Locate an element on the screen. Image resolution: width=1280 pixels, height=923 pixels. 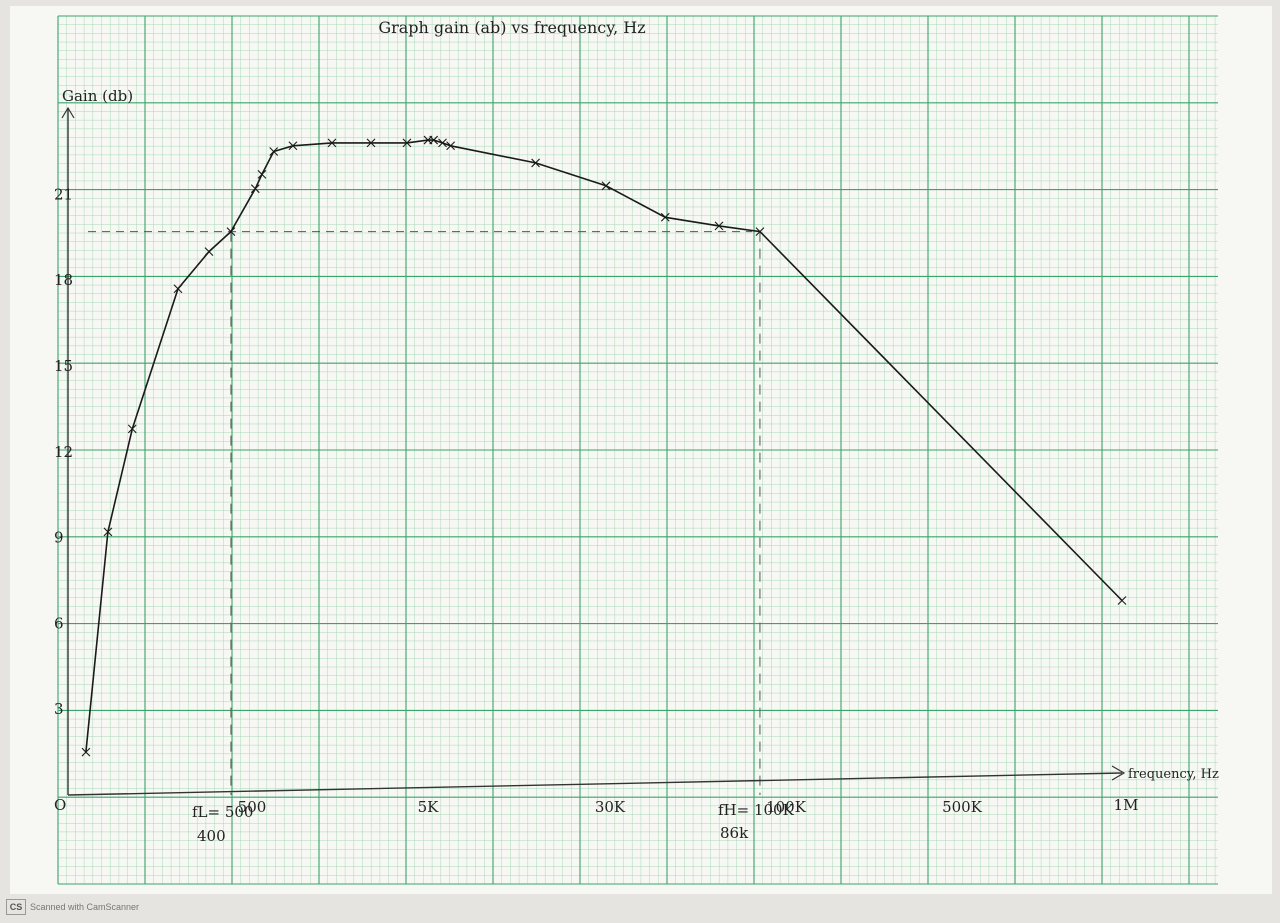
x-tick-label: 5K is located at coordinates (429, 807).